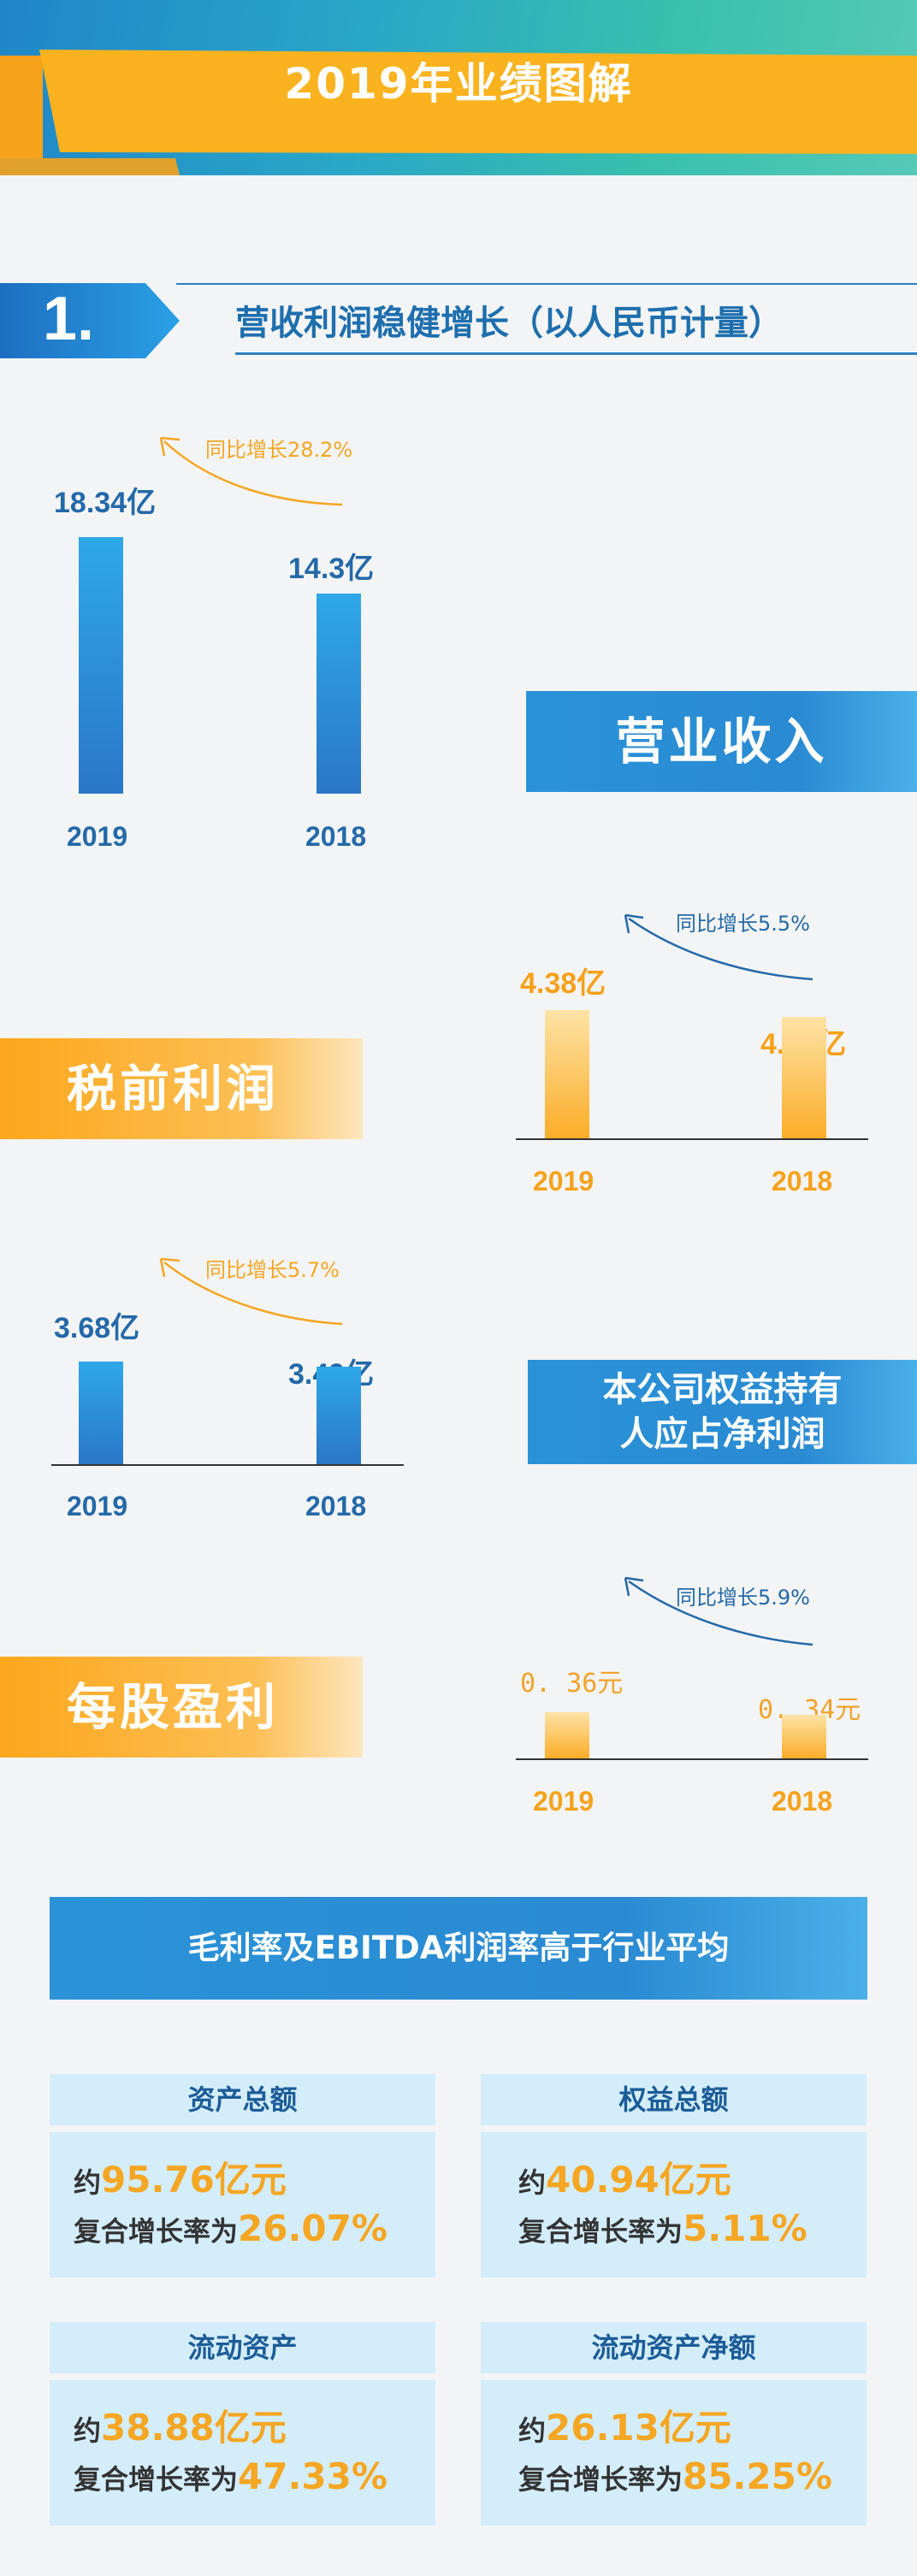 This screenshot has height=2576, width=917. Describe the element at coordinates (804, 1077) in the screenshot. I see `bar-pretax-2018` at that location.